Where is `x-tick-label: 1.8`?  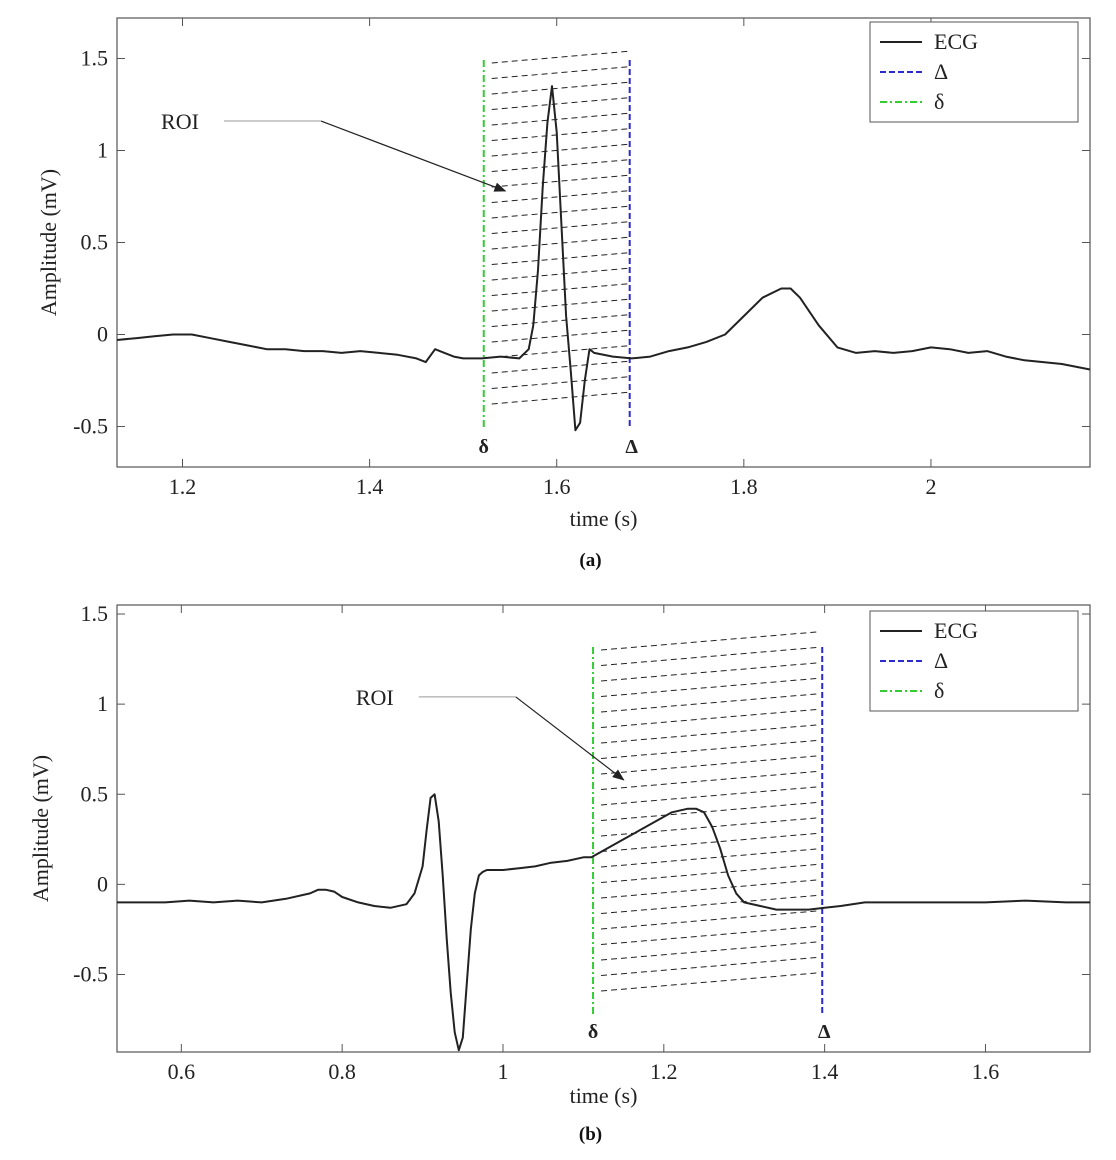
x-tick-label: 1.8 is located at coordinates (744, 486).